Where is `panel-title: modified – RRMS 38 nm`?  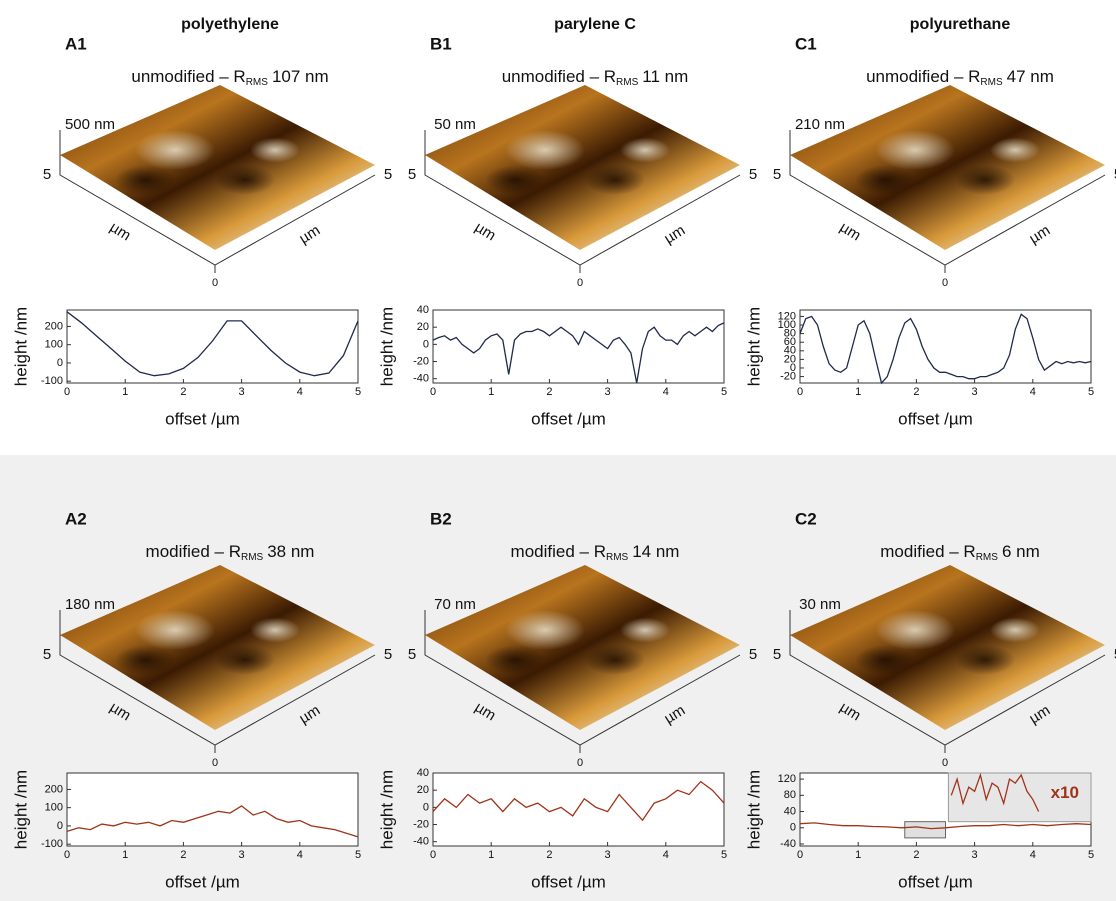
panel-title: modified – RRMS 38 nm is located at coordinates (230, 552).